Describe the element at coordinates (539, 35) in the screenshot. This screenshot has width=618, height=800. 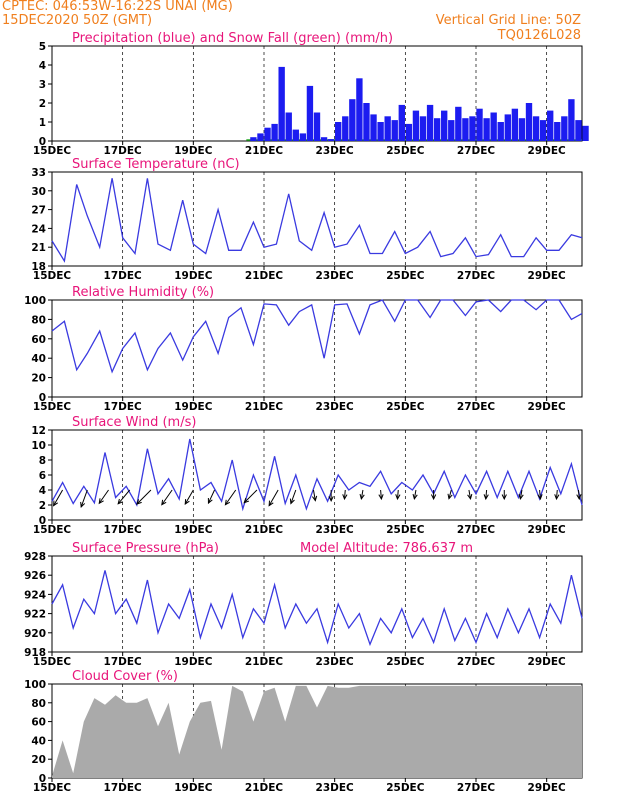
I see `header-model-code: TQ0126L028` at that location.